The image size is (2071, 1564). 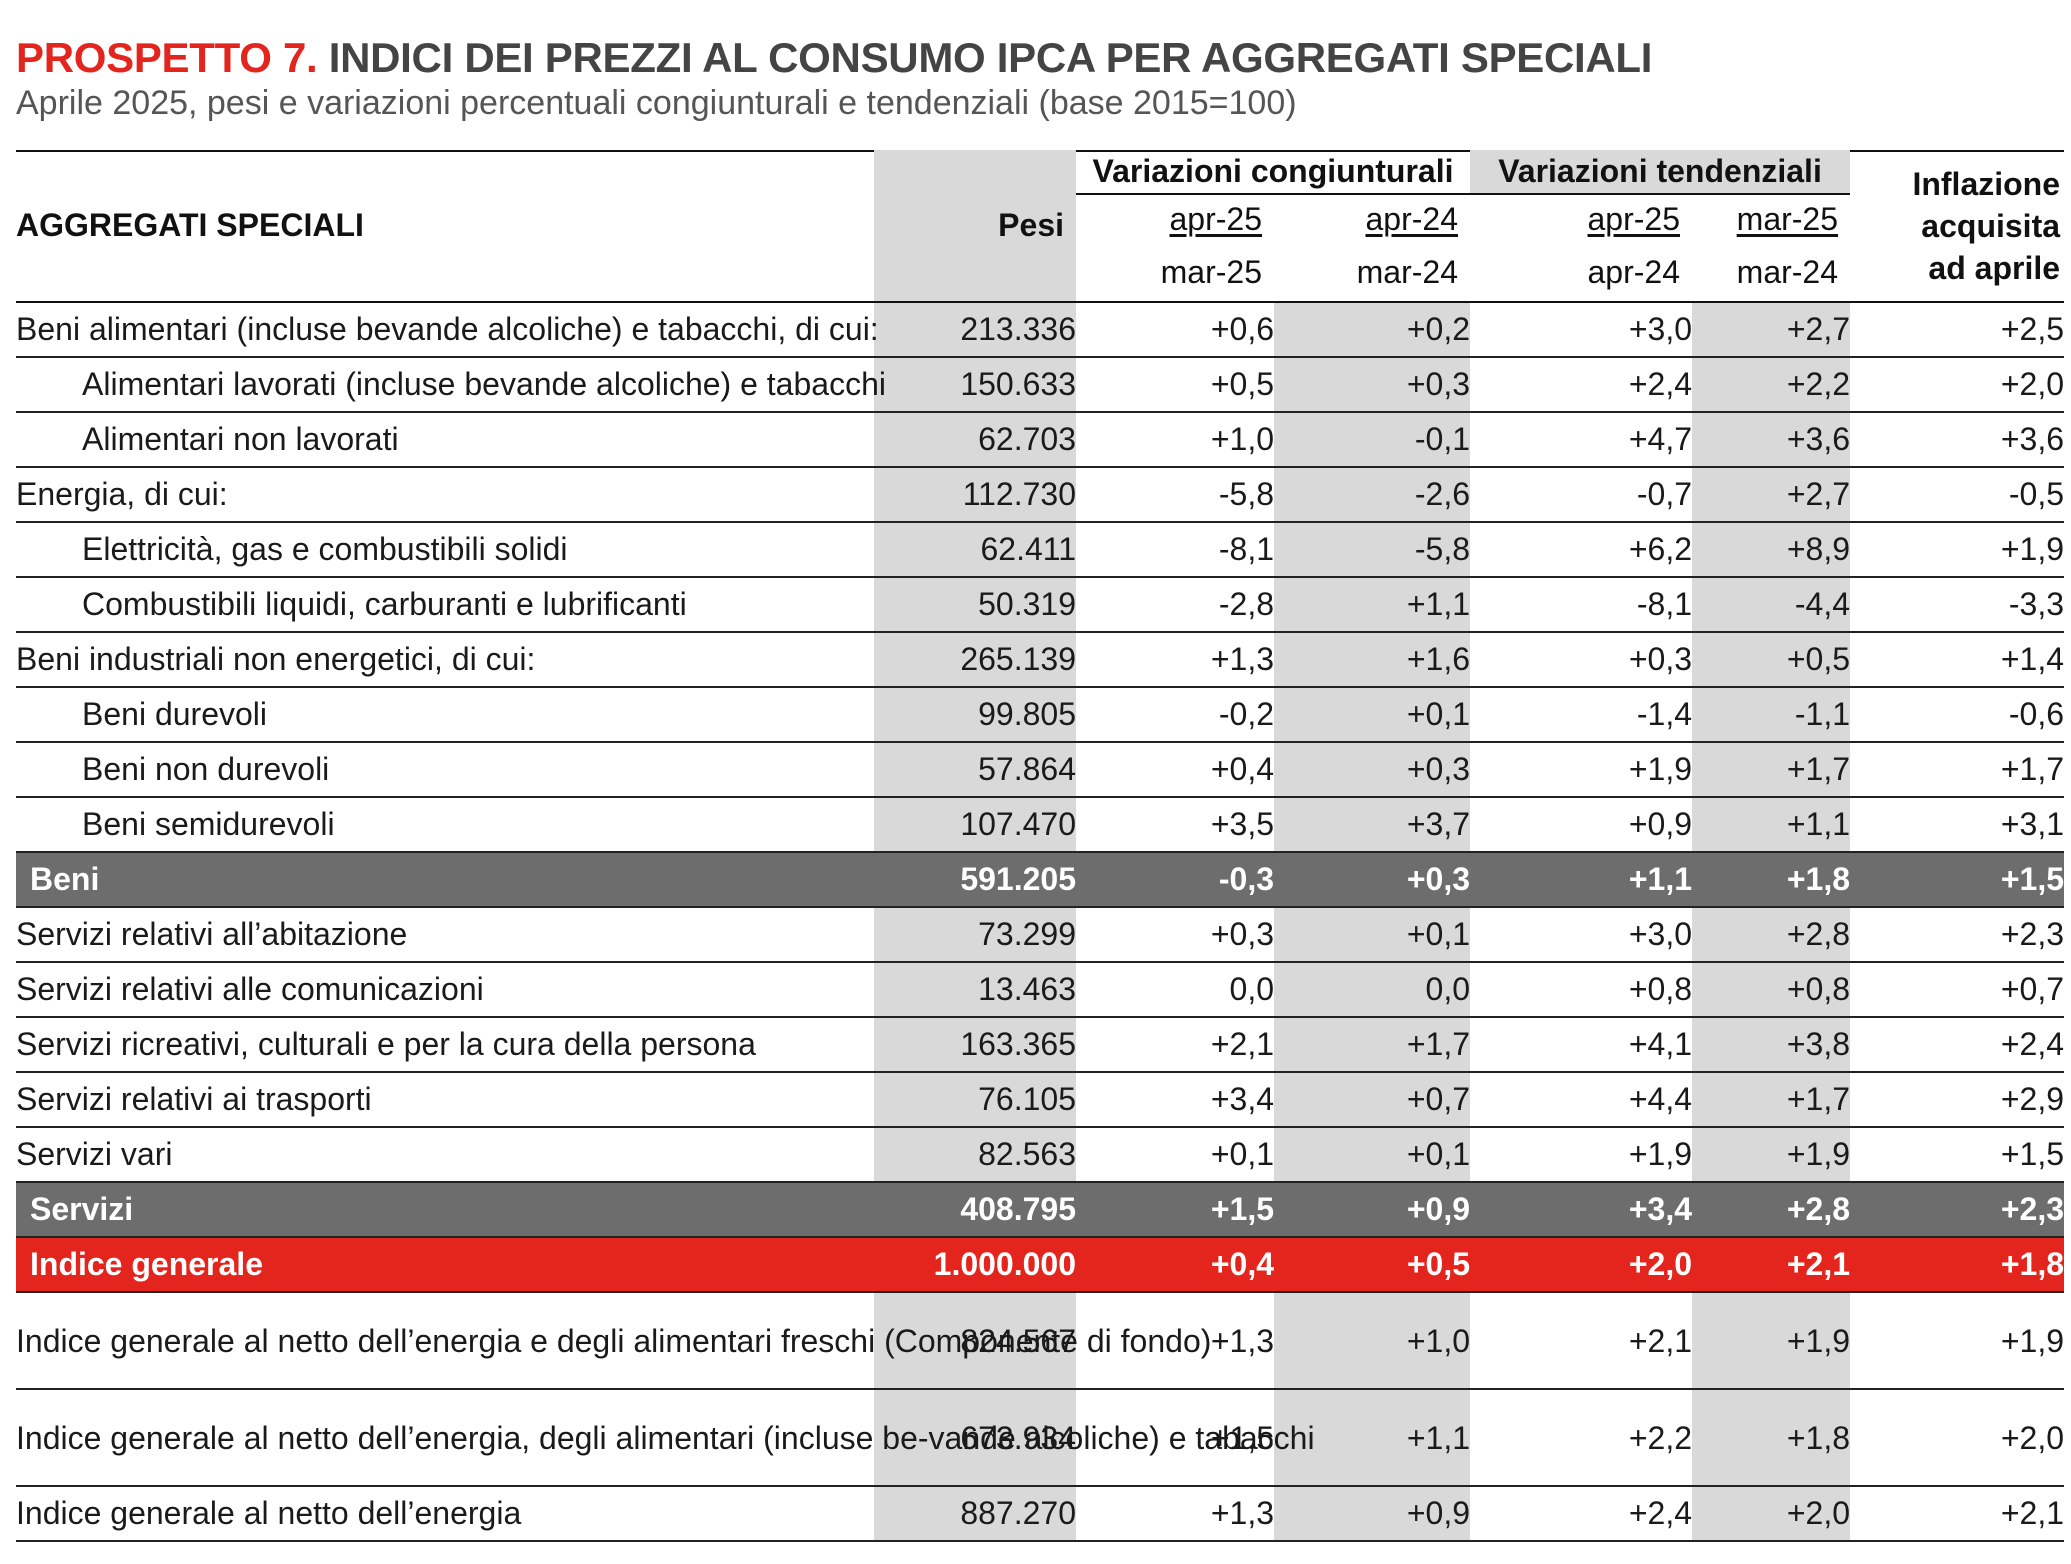 I want to click on subtotal-row-beni: Beni 591.205 -0,3 +0,3 +1,1 +1,8 +1,5, so click(x=1040, y=880).